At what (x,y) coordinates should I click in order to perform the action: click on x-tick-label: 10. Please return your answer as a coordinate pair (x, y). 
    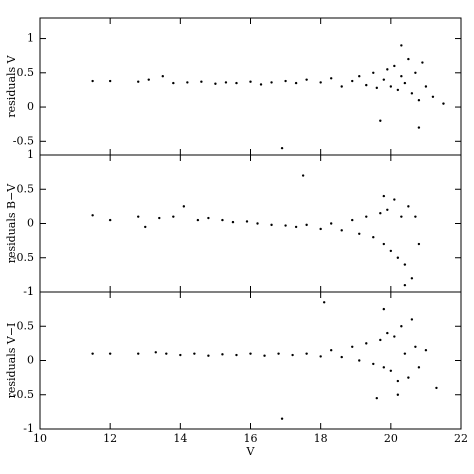
    Looking at the image, I should click on (40, 438).